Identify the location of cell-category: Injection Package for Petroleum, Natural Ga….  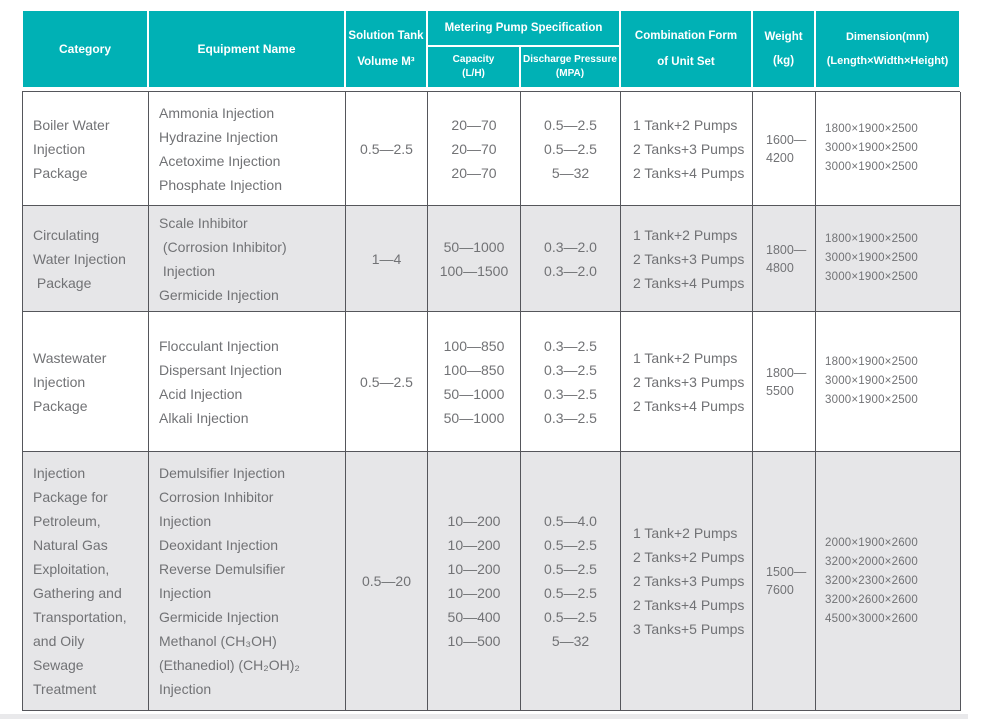
(86, 581).